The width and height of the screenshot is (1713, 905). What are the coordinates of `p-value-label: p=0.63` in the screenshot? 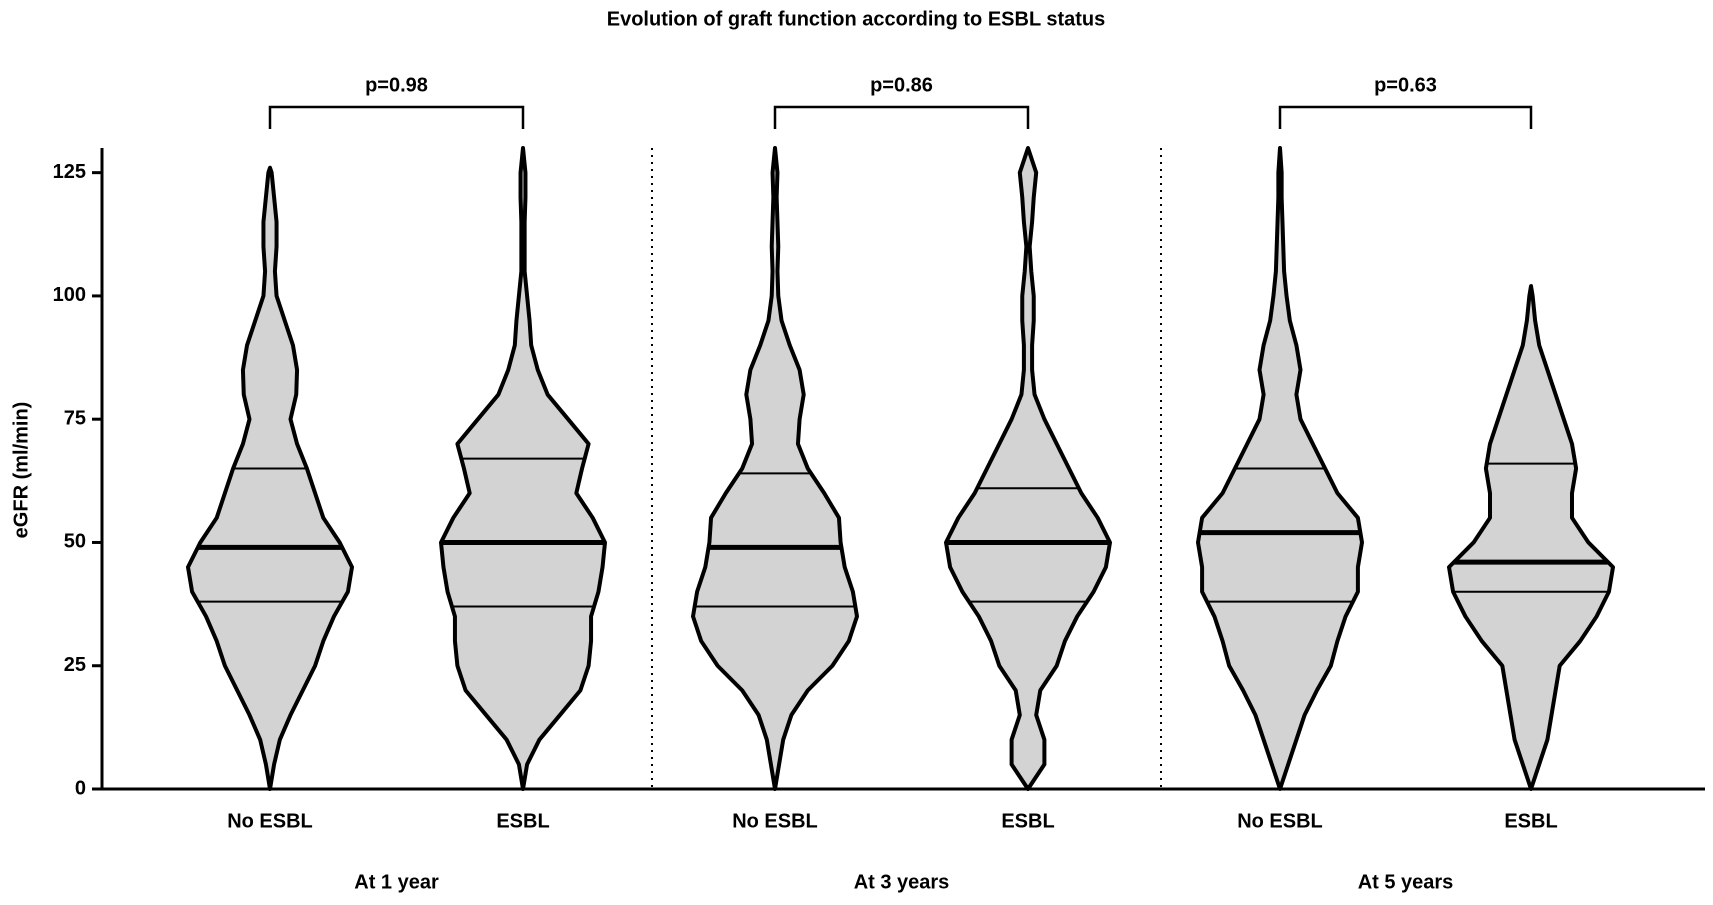 It's located at (1405, 85).